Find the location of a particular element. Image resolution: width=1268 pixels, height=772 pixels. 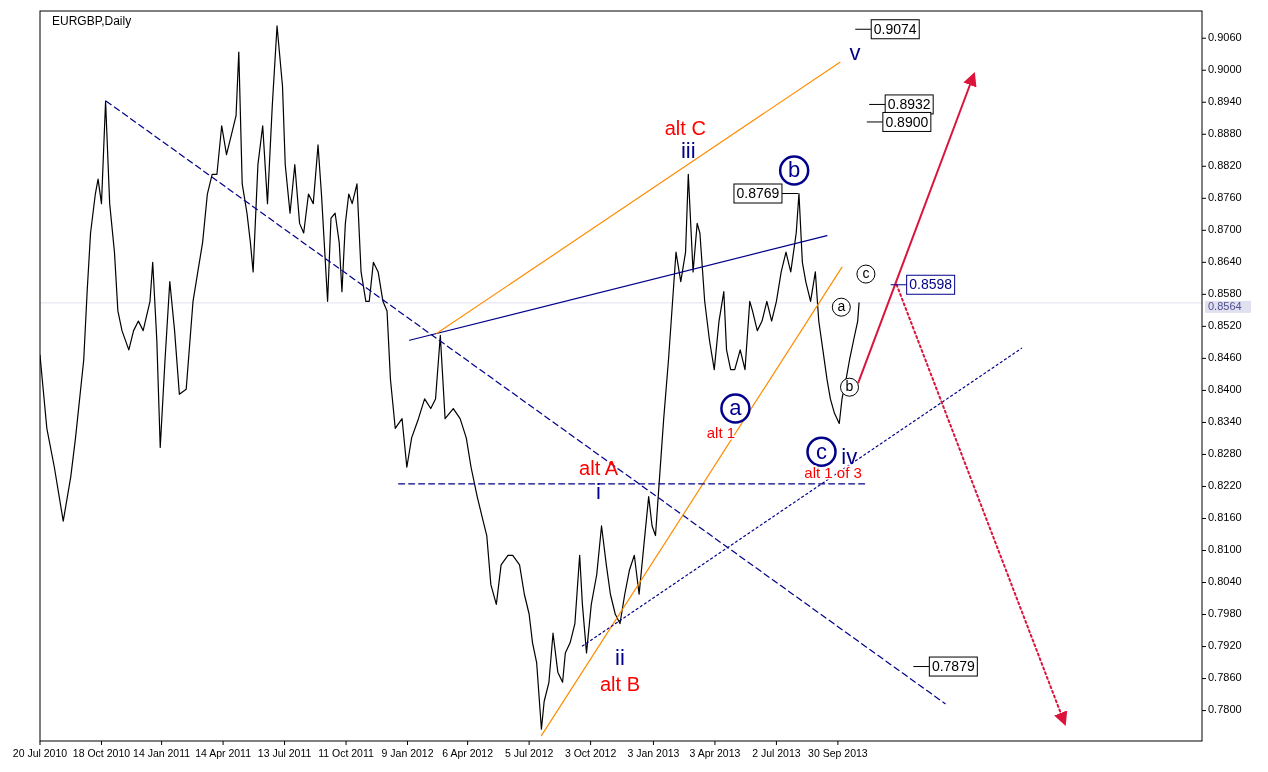

y-tick-label: 0.8700 is located at coordinates (1225, 229).